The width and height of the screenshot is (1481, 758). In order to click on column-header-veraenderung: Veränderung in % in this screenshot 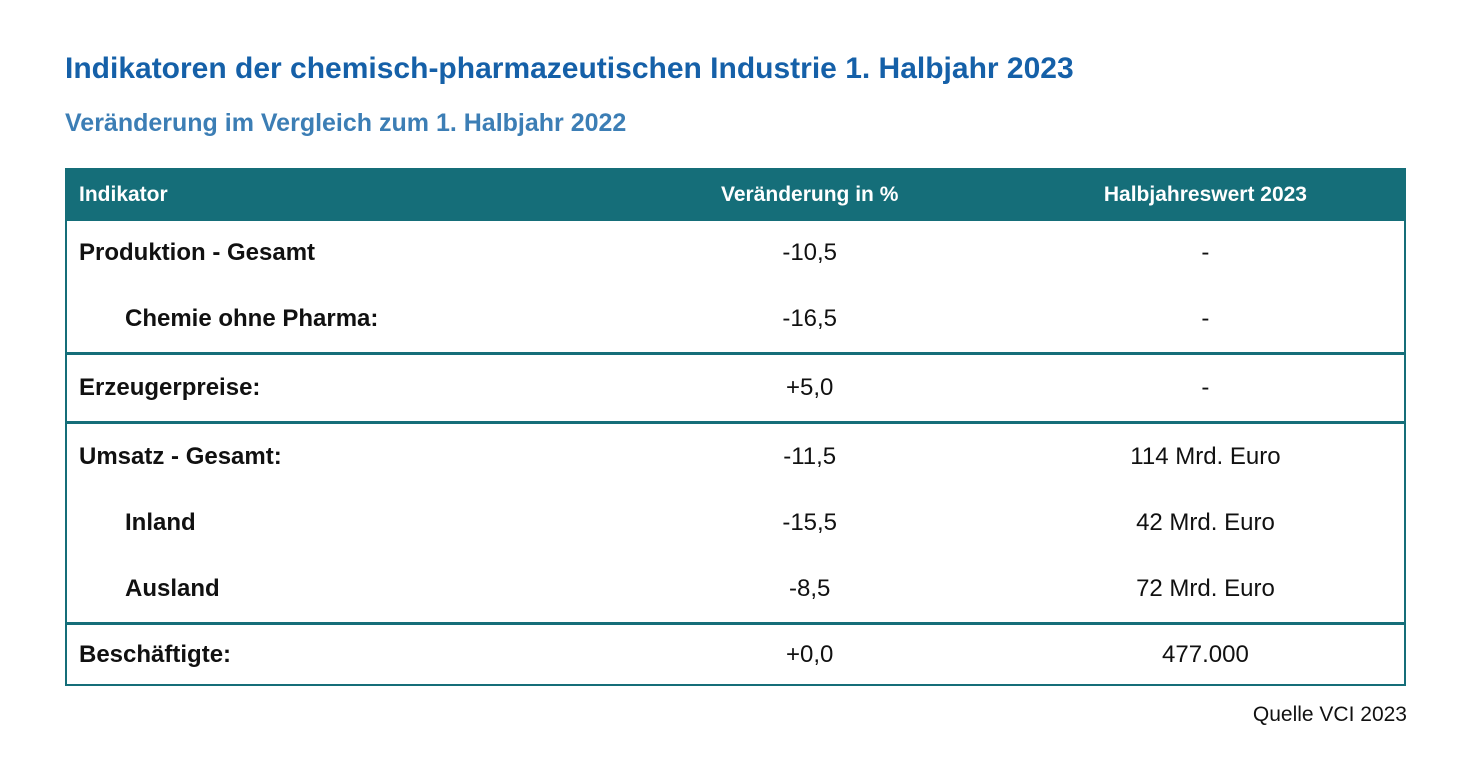, I will do `click(810, 194)`.